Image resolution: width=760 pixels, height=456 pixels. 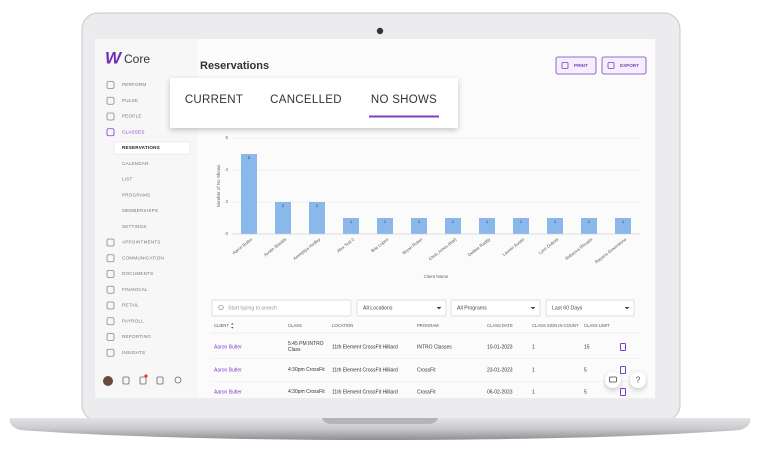 What do you see at coordinates (136, 336) in the screenshot?
I see `nav-item: REPORTING` at bounding box center [136, 336].